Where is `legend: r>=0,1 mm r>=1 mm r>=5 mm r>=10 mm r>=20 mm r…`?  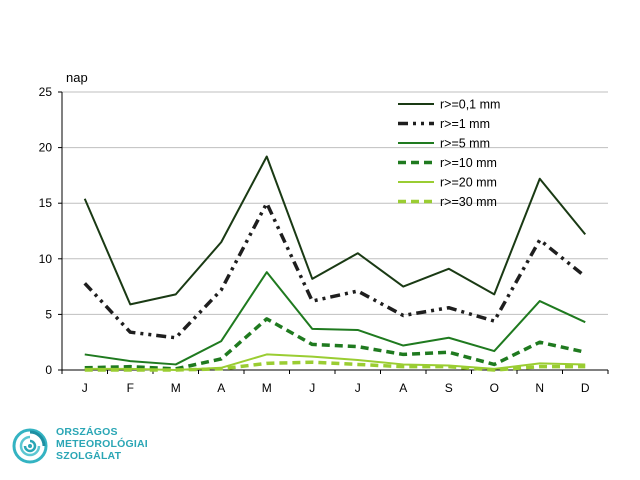
legend: r>=0,1 mm r>=1 mm r>=5 mm r>=10 mm r>=20 mm r… is located at coordinates (449, 153).